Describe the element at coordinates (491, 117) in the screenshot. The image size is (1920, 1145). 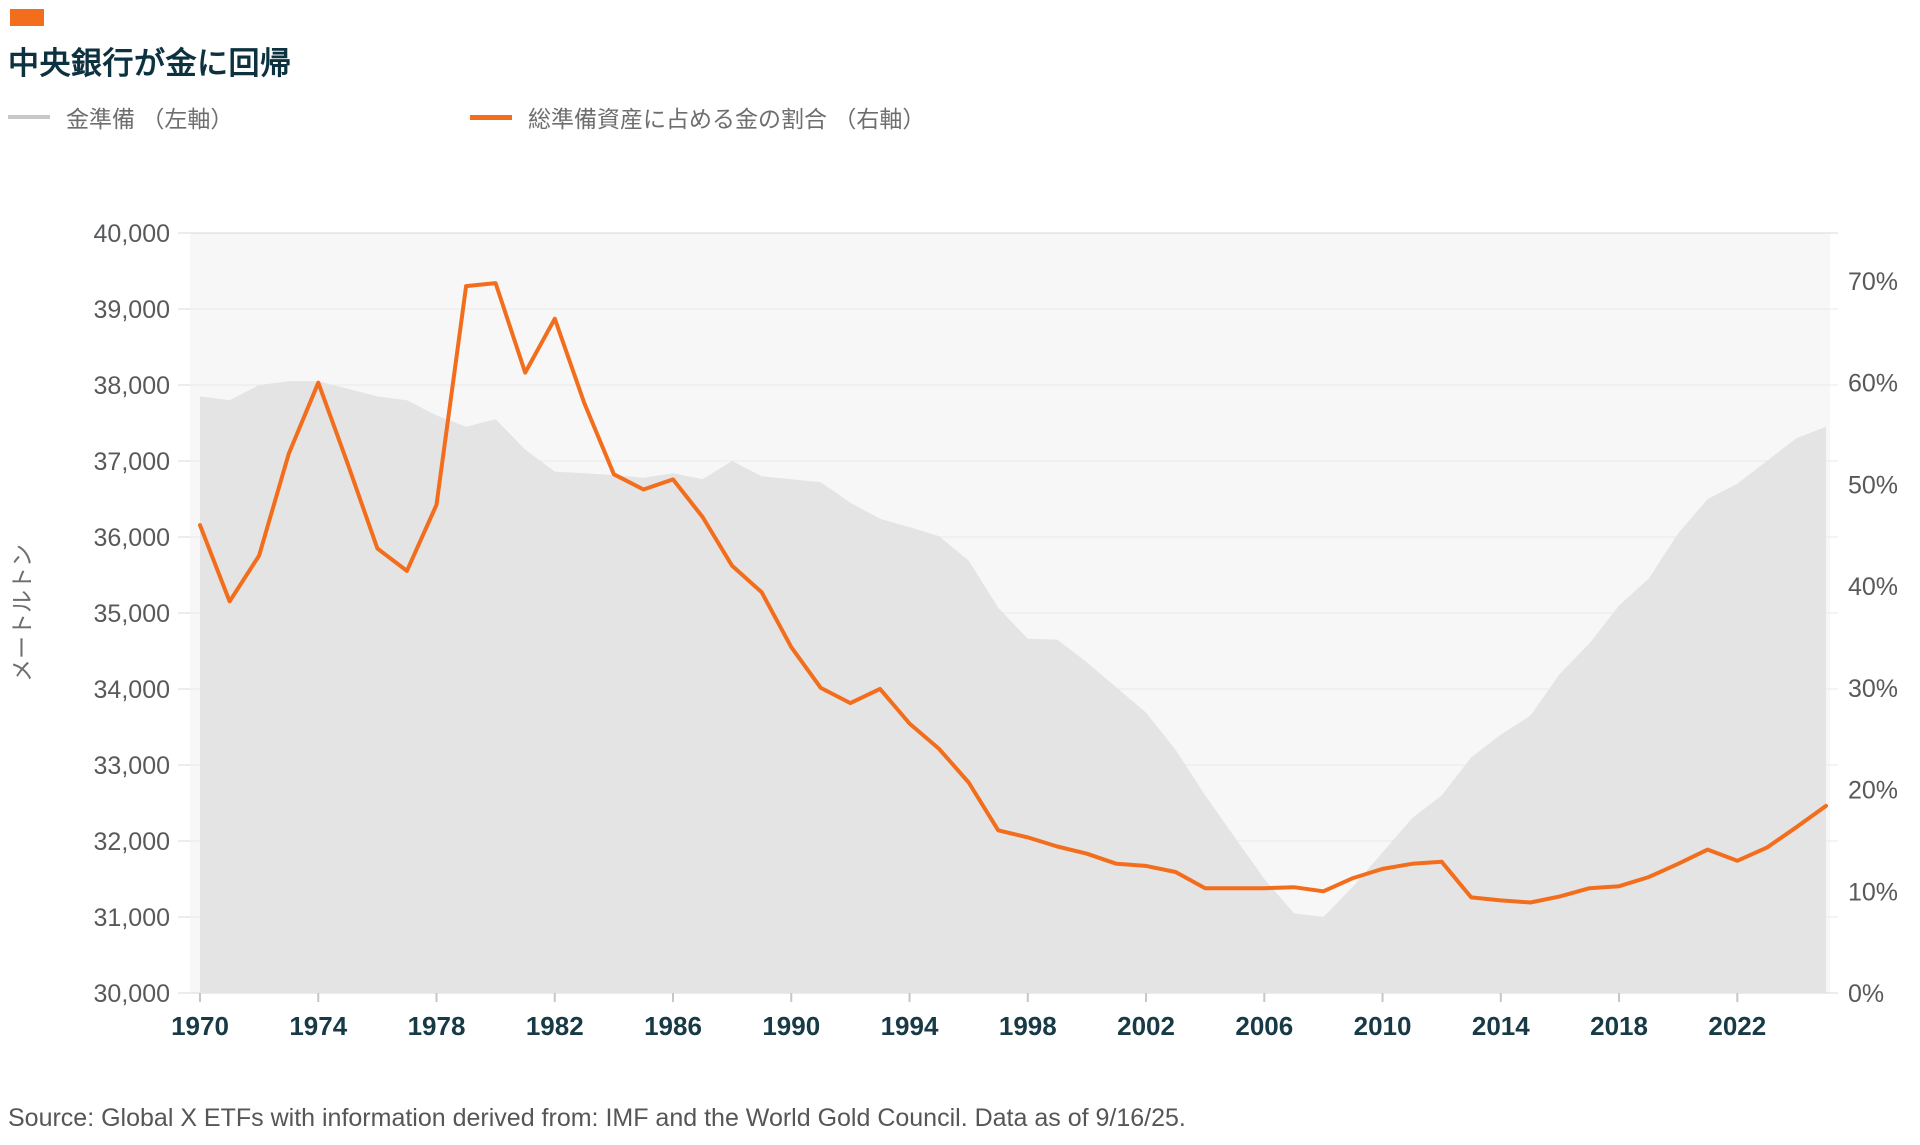
I see `gold-share-swatch` at that location.